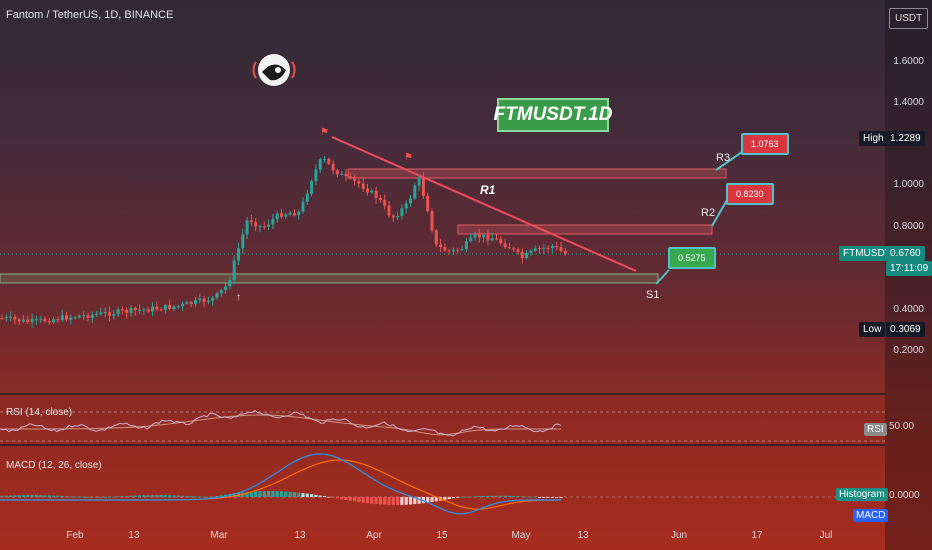 The width and height of the screenshot is (932, 550). Describe the element at coordinates (692, 258) in the screenshot. I see `s1-callout: 0.5275` at that location.